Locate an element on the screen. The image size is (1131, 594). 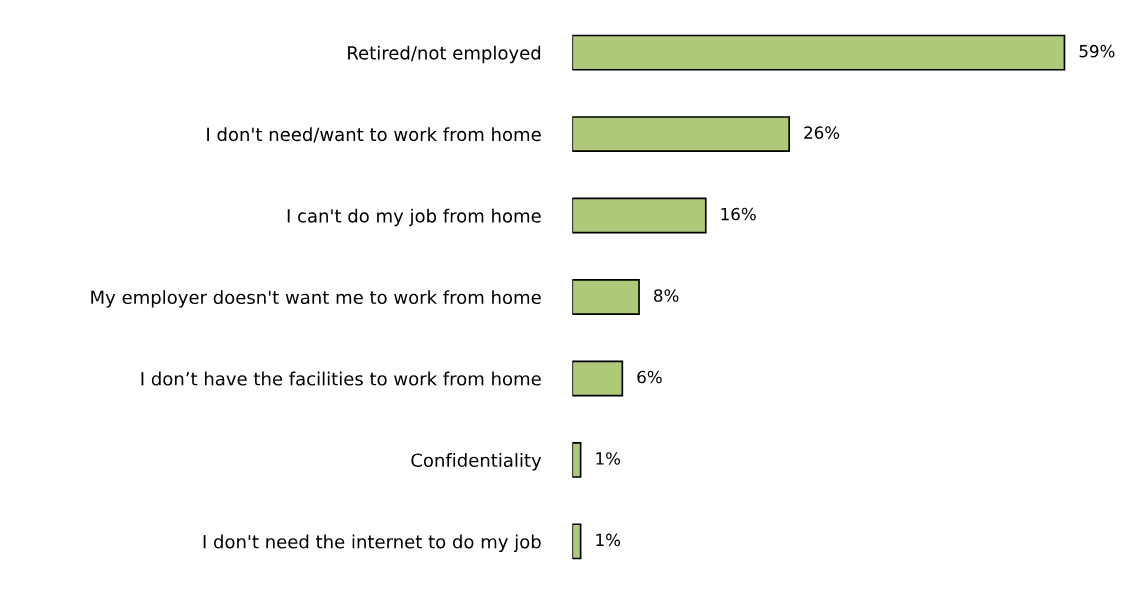
y-tick-label: I don't need/want to work from home is located at coordinates (374, 135).